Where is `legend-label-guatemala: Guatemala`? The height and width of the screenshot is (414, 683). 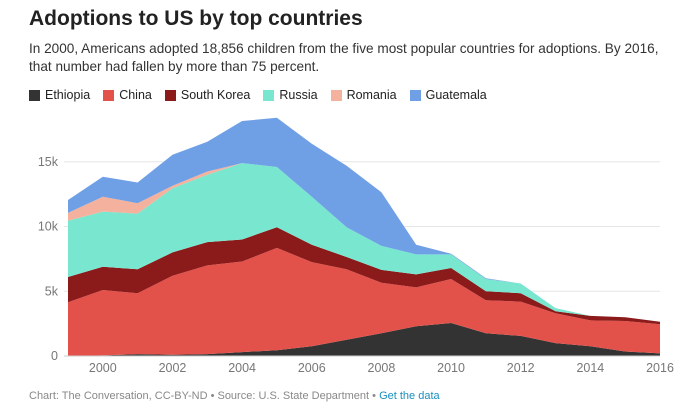
legend-label-guatemala: Guatemala is located at coordinates (456, 95).